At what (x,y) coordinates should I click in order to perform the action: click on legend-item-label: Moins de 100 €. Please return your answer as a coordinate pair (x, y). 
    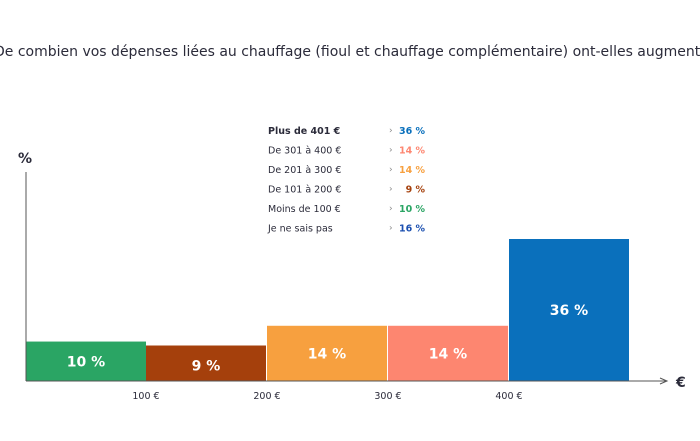
    Looking at the image, I should click on (304, 209).